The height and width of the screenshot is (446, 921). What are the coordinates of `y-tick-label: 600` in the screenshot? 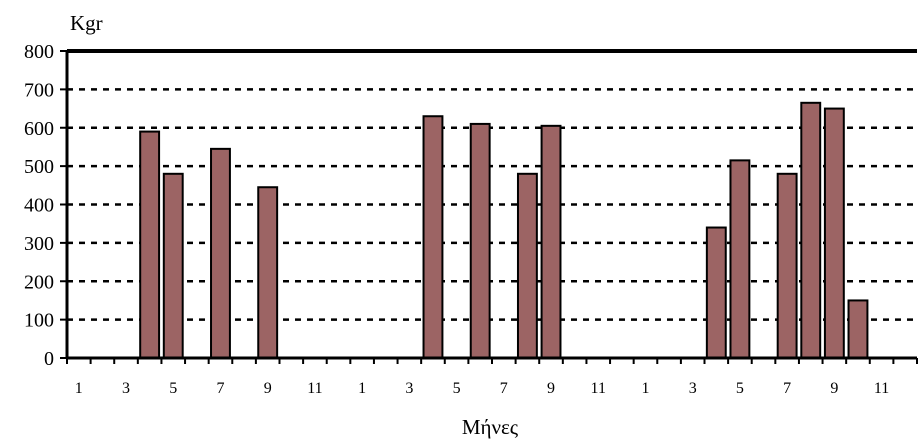 It's located at (39, 129).